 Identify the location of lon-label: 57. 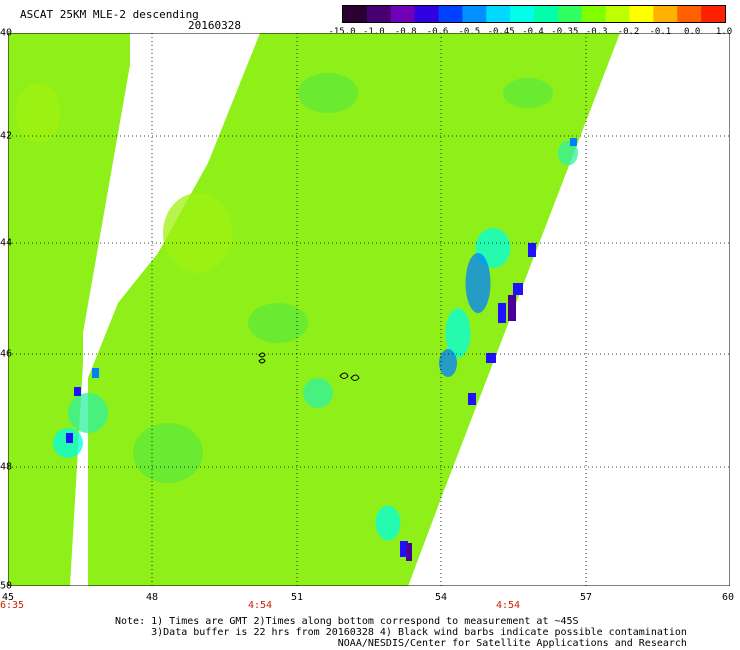
(586, 597).